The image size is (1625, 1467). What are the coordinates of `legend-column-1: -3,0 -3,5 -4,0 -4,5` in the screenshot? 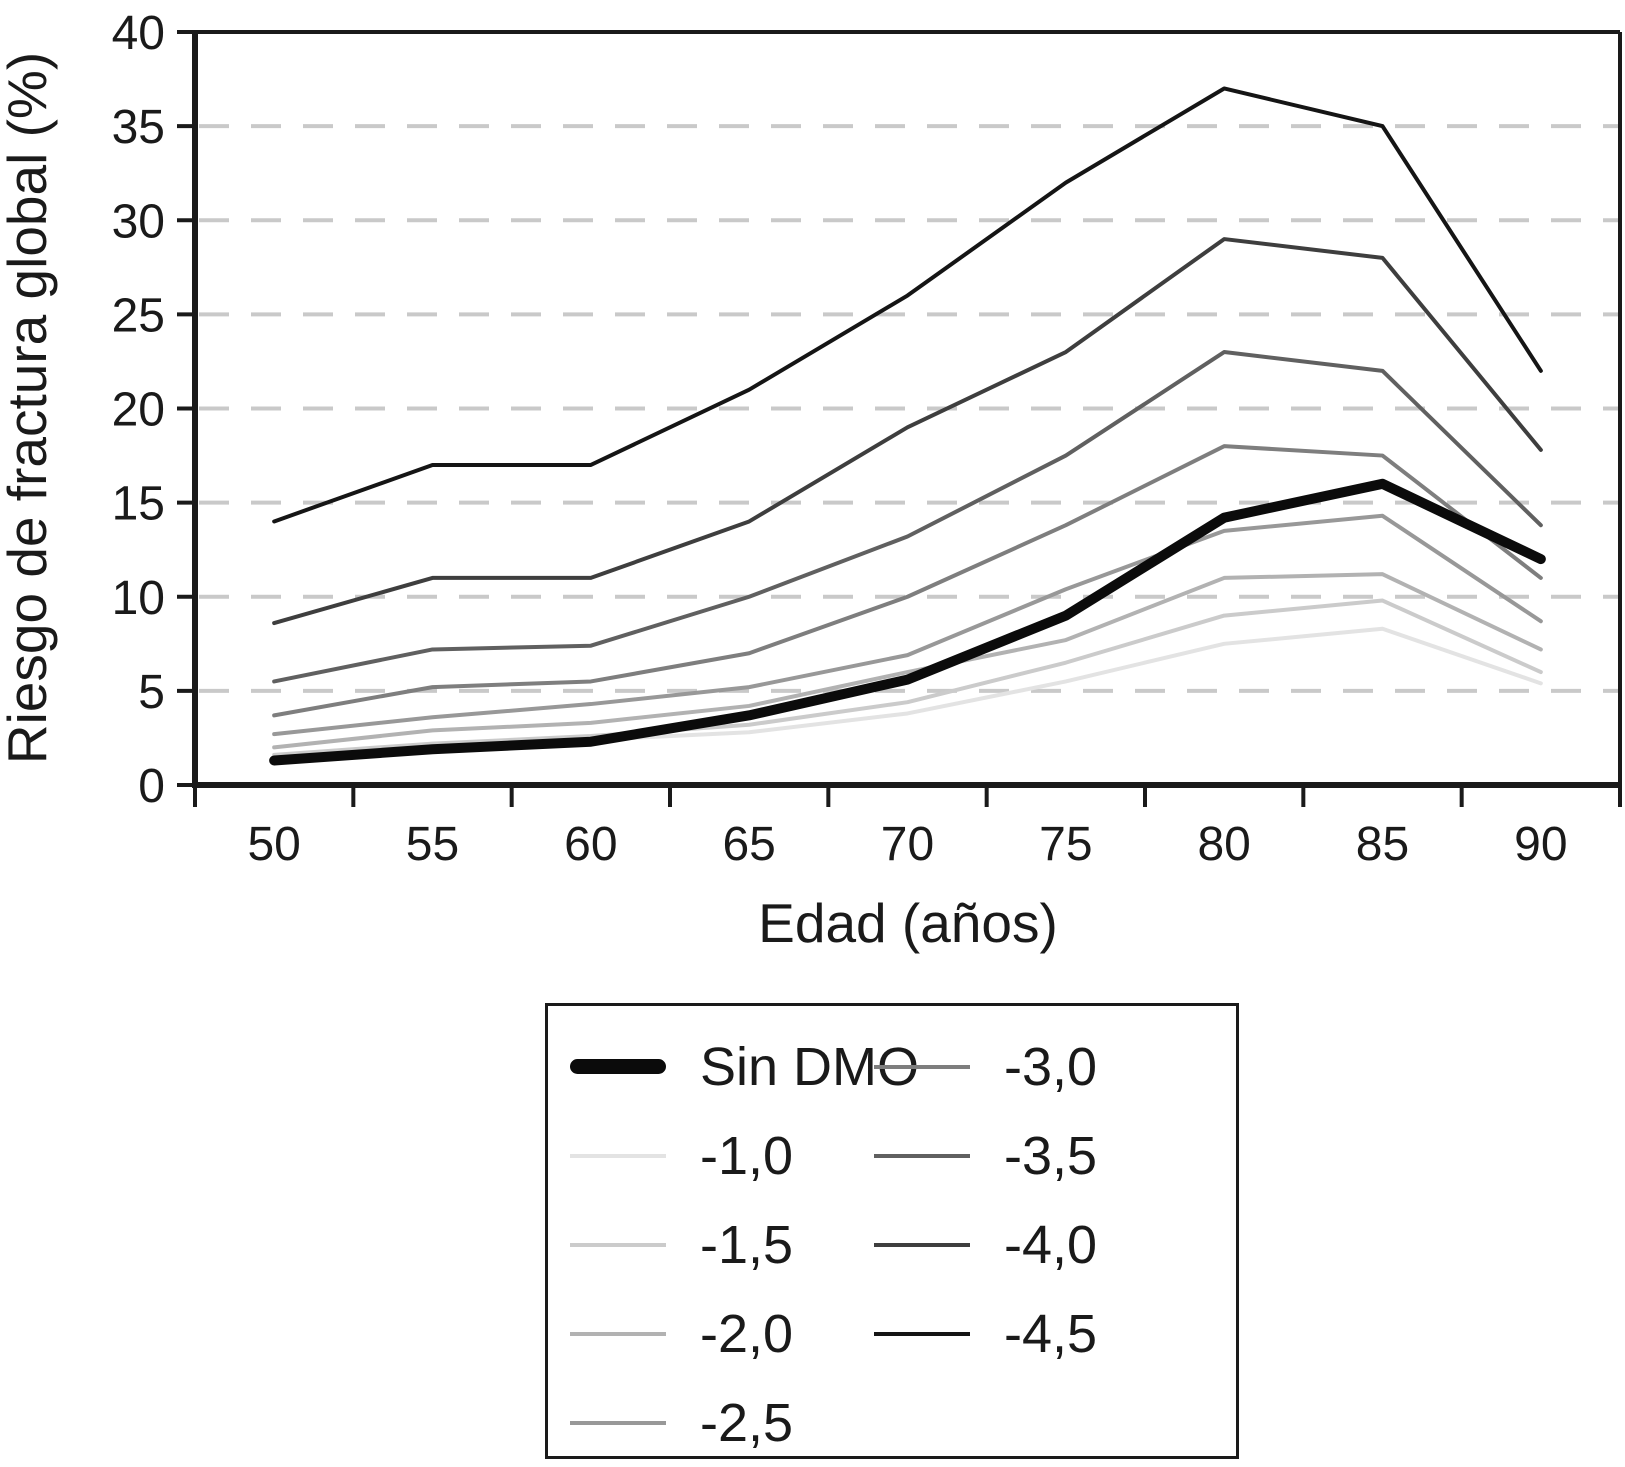 It's located at (985, 1200).